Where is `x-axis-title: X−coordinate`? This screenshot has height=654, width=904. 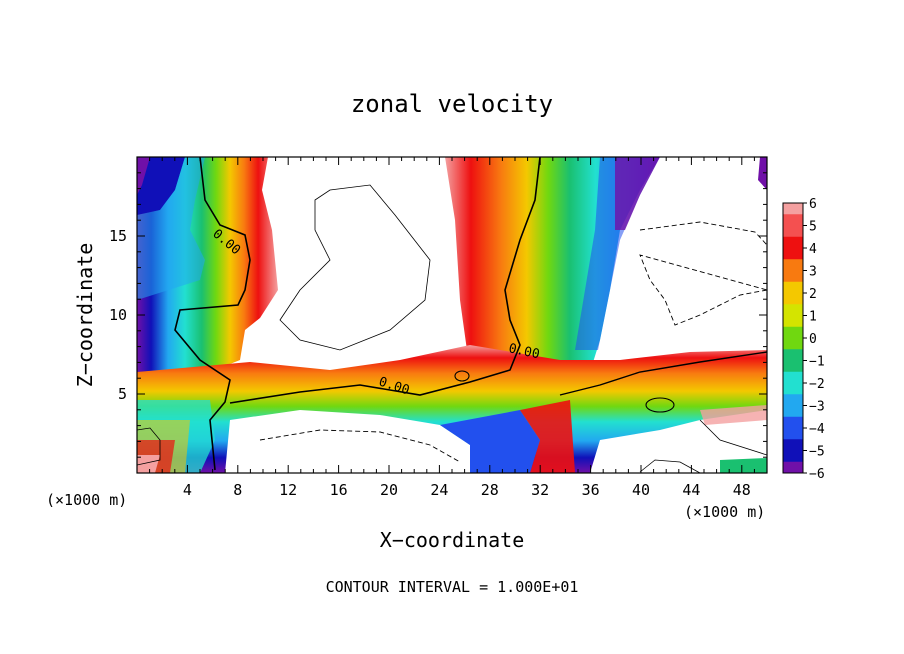 x-axis-title: X−coordinate is located at coordinates (452, 540).